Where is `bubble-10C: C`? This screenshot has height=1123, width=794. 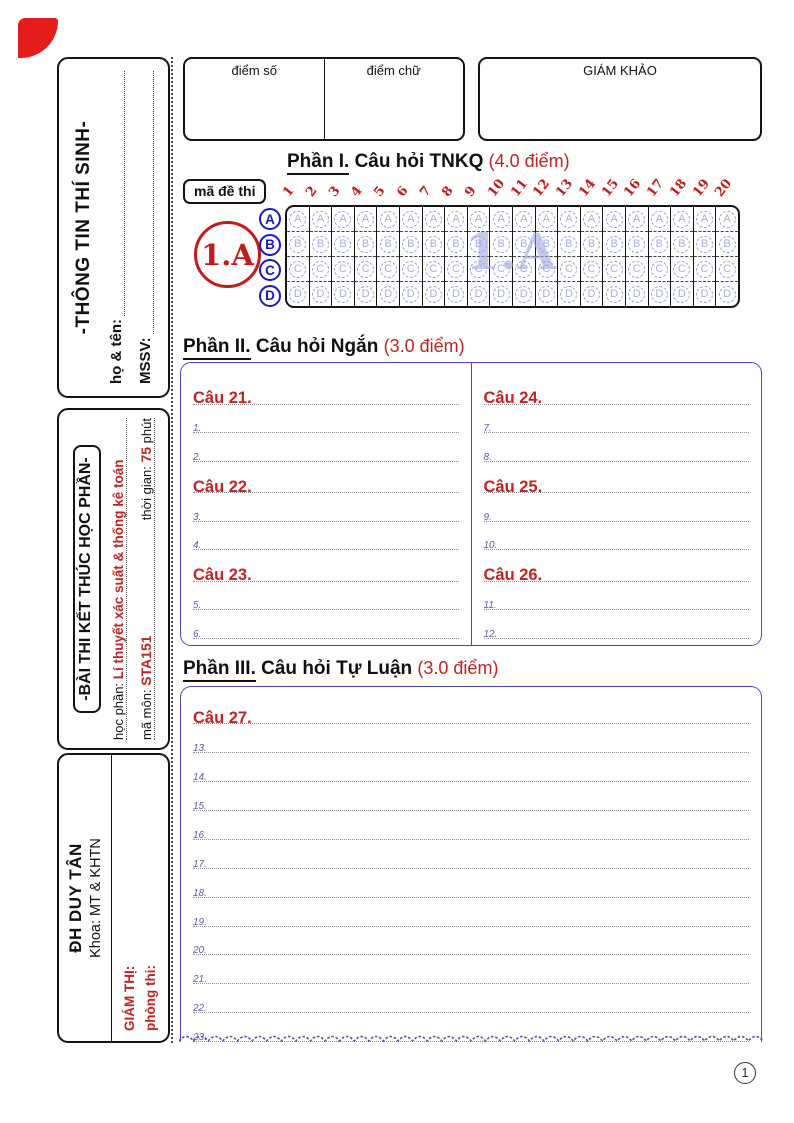
bubble-10C: C is located at coordinates (501, 269).